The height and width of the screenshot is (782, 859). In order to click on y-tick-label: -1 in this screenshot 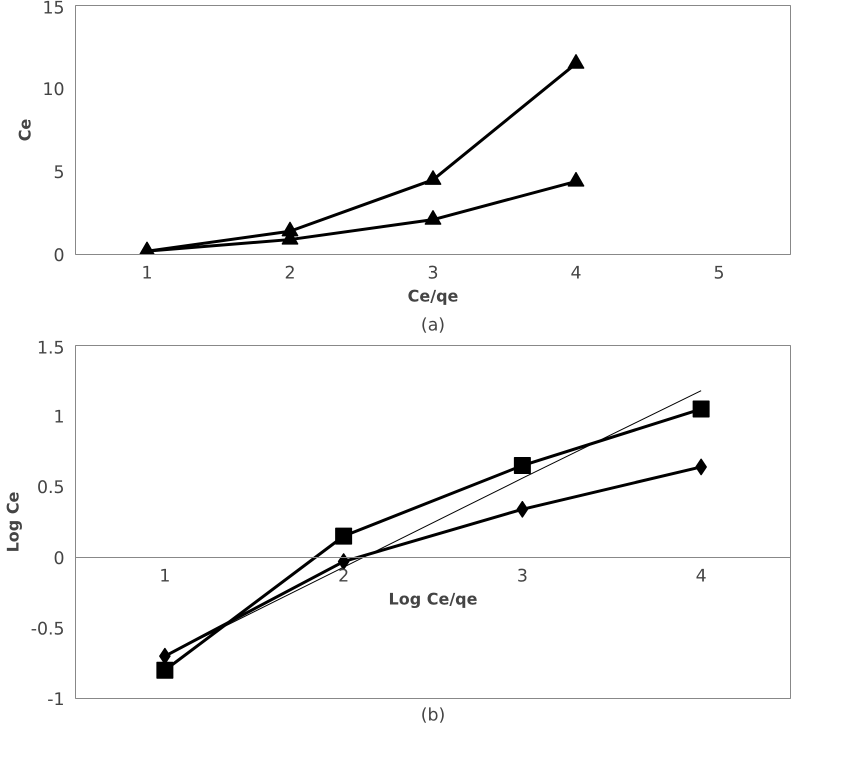, I will do `click(56, 700)`.